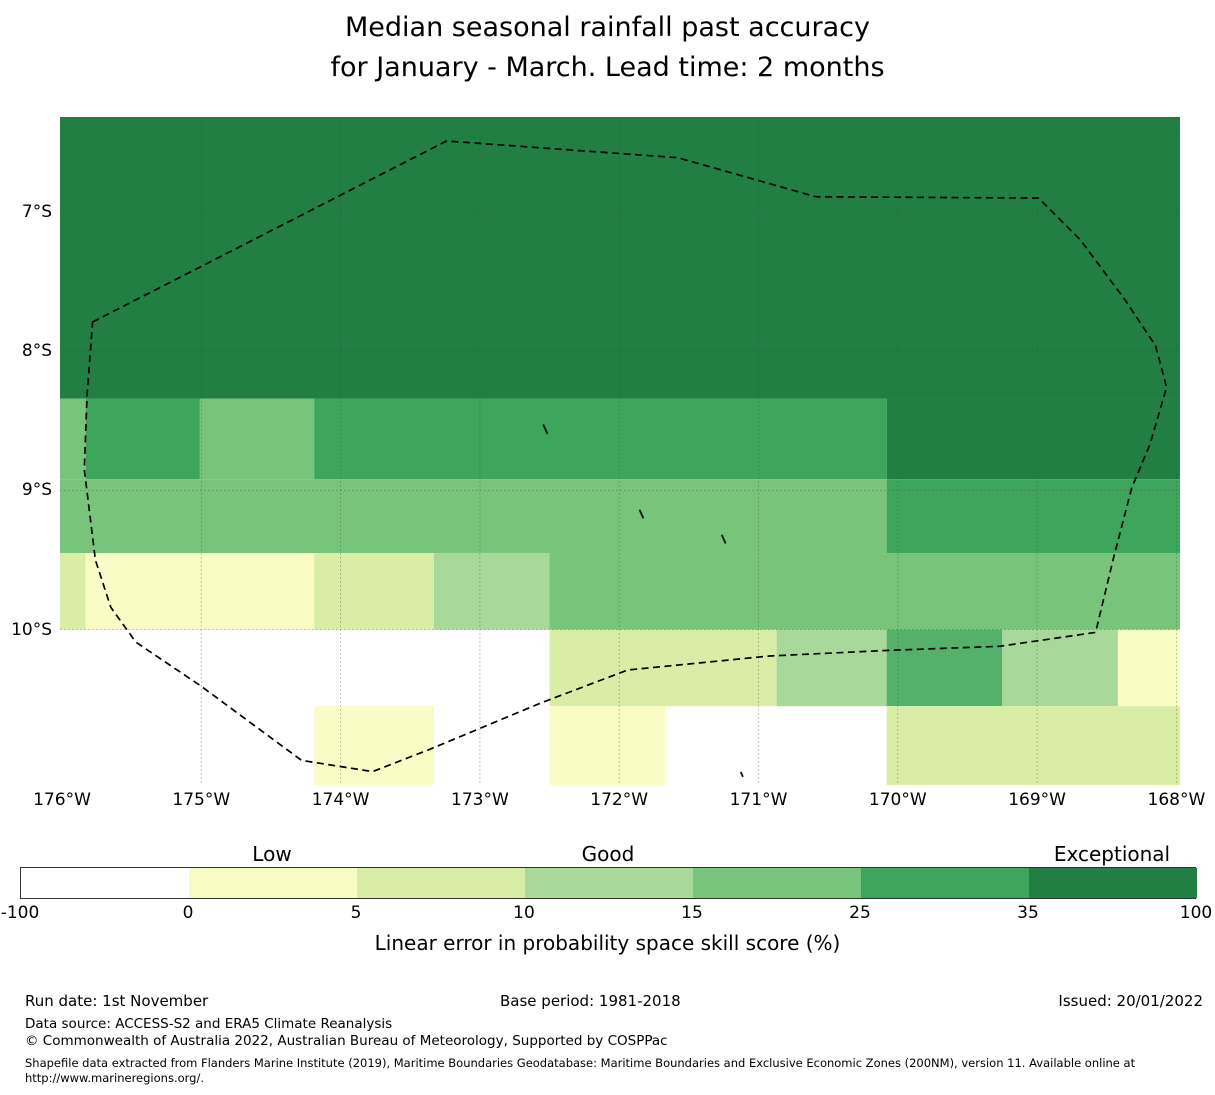 The height and width of the screenshot is (1095, 1215). I want to click on y-tick-label: 7°S, so click(36, 212).